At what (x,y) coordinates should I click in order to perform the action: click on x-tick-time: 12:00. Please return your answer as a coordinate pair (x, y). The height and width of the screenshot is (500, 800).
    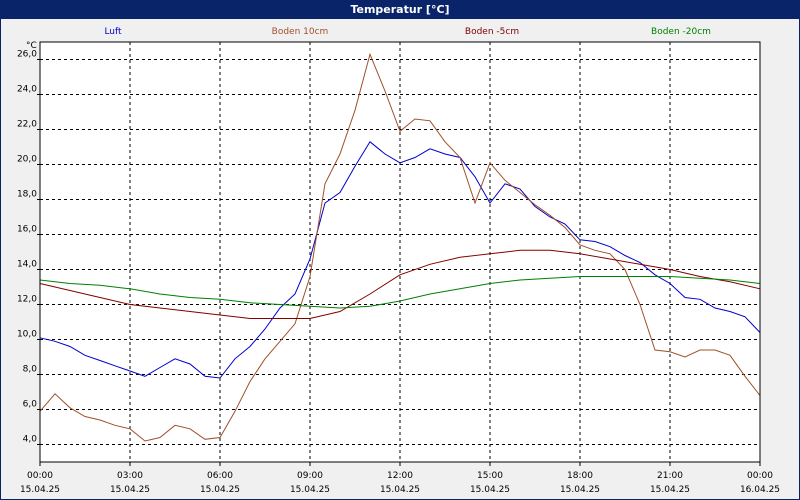
    Looking at the image, I should click on (400, 476).